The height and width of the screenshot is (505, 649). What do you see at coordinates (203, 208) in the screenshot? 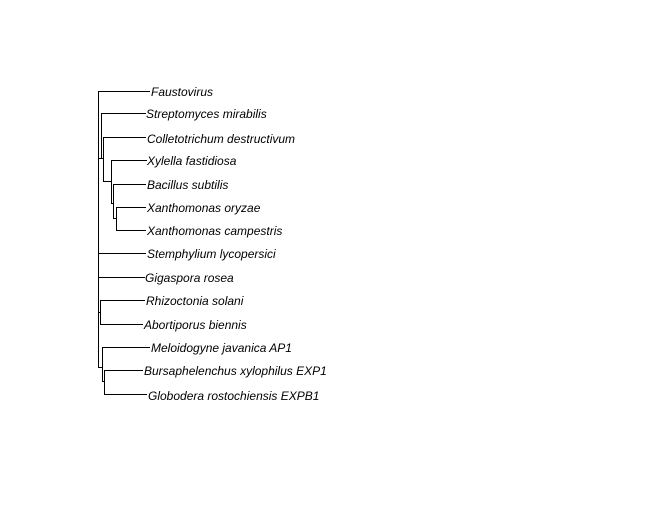
I see `leaf-label: Xanthomonas oryzae` at bounding box center [203, 208].